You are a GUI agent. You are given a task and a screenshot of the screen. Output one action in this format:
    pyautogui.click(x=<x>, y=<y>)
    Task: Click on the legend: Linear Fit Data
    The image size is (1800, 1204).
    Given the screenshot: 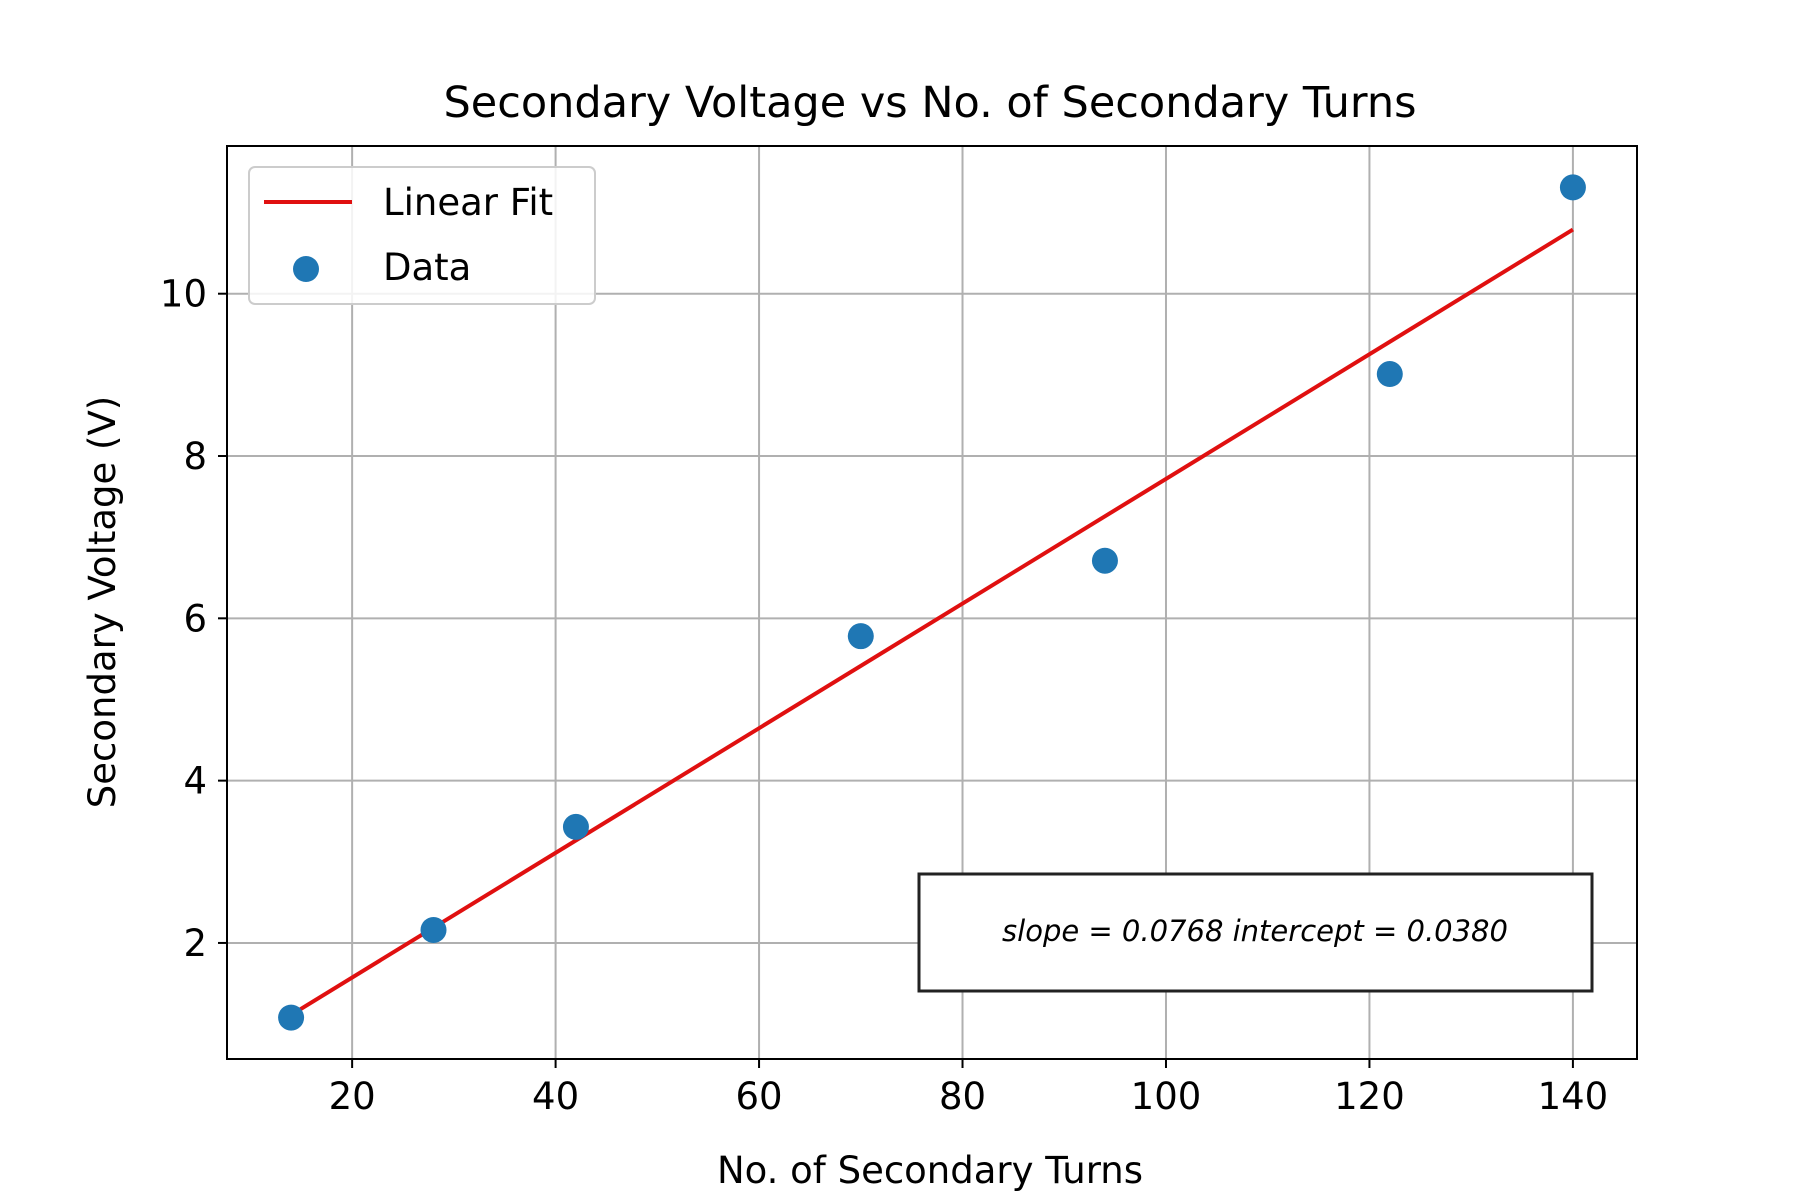 What is the action you would take?
    pyautogui.click(x=422, y=235)
    